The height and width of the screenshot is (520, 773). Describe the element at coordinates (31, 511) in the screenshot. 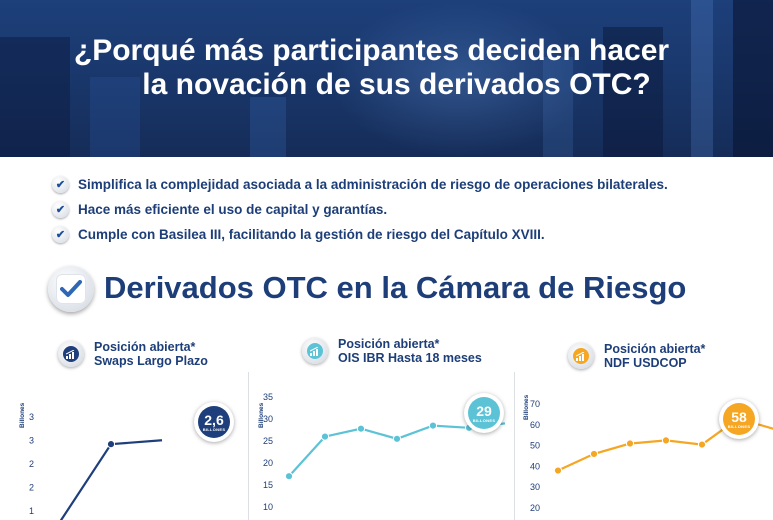

I see `y-tick-label: 1` at that location.